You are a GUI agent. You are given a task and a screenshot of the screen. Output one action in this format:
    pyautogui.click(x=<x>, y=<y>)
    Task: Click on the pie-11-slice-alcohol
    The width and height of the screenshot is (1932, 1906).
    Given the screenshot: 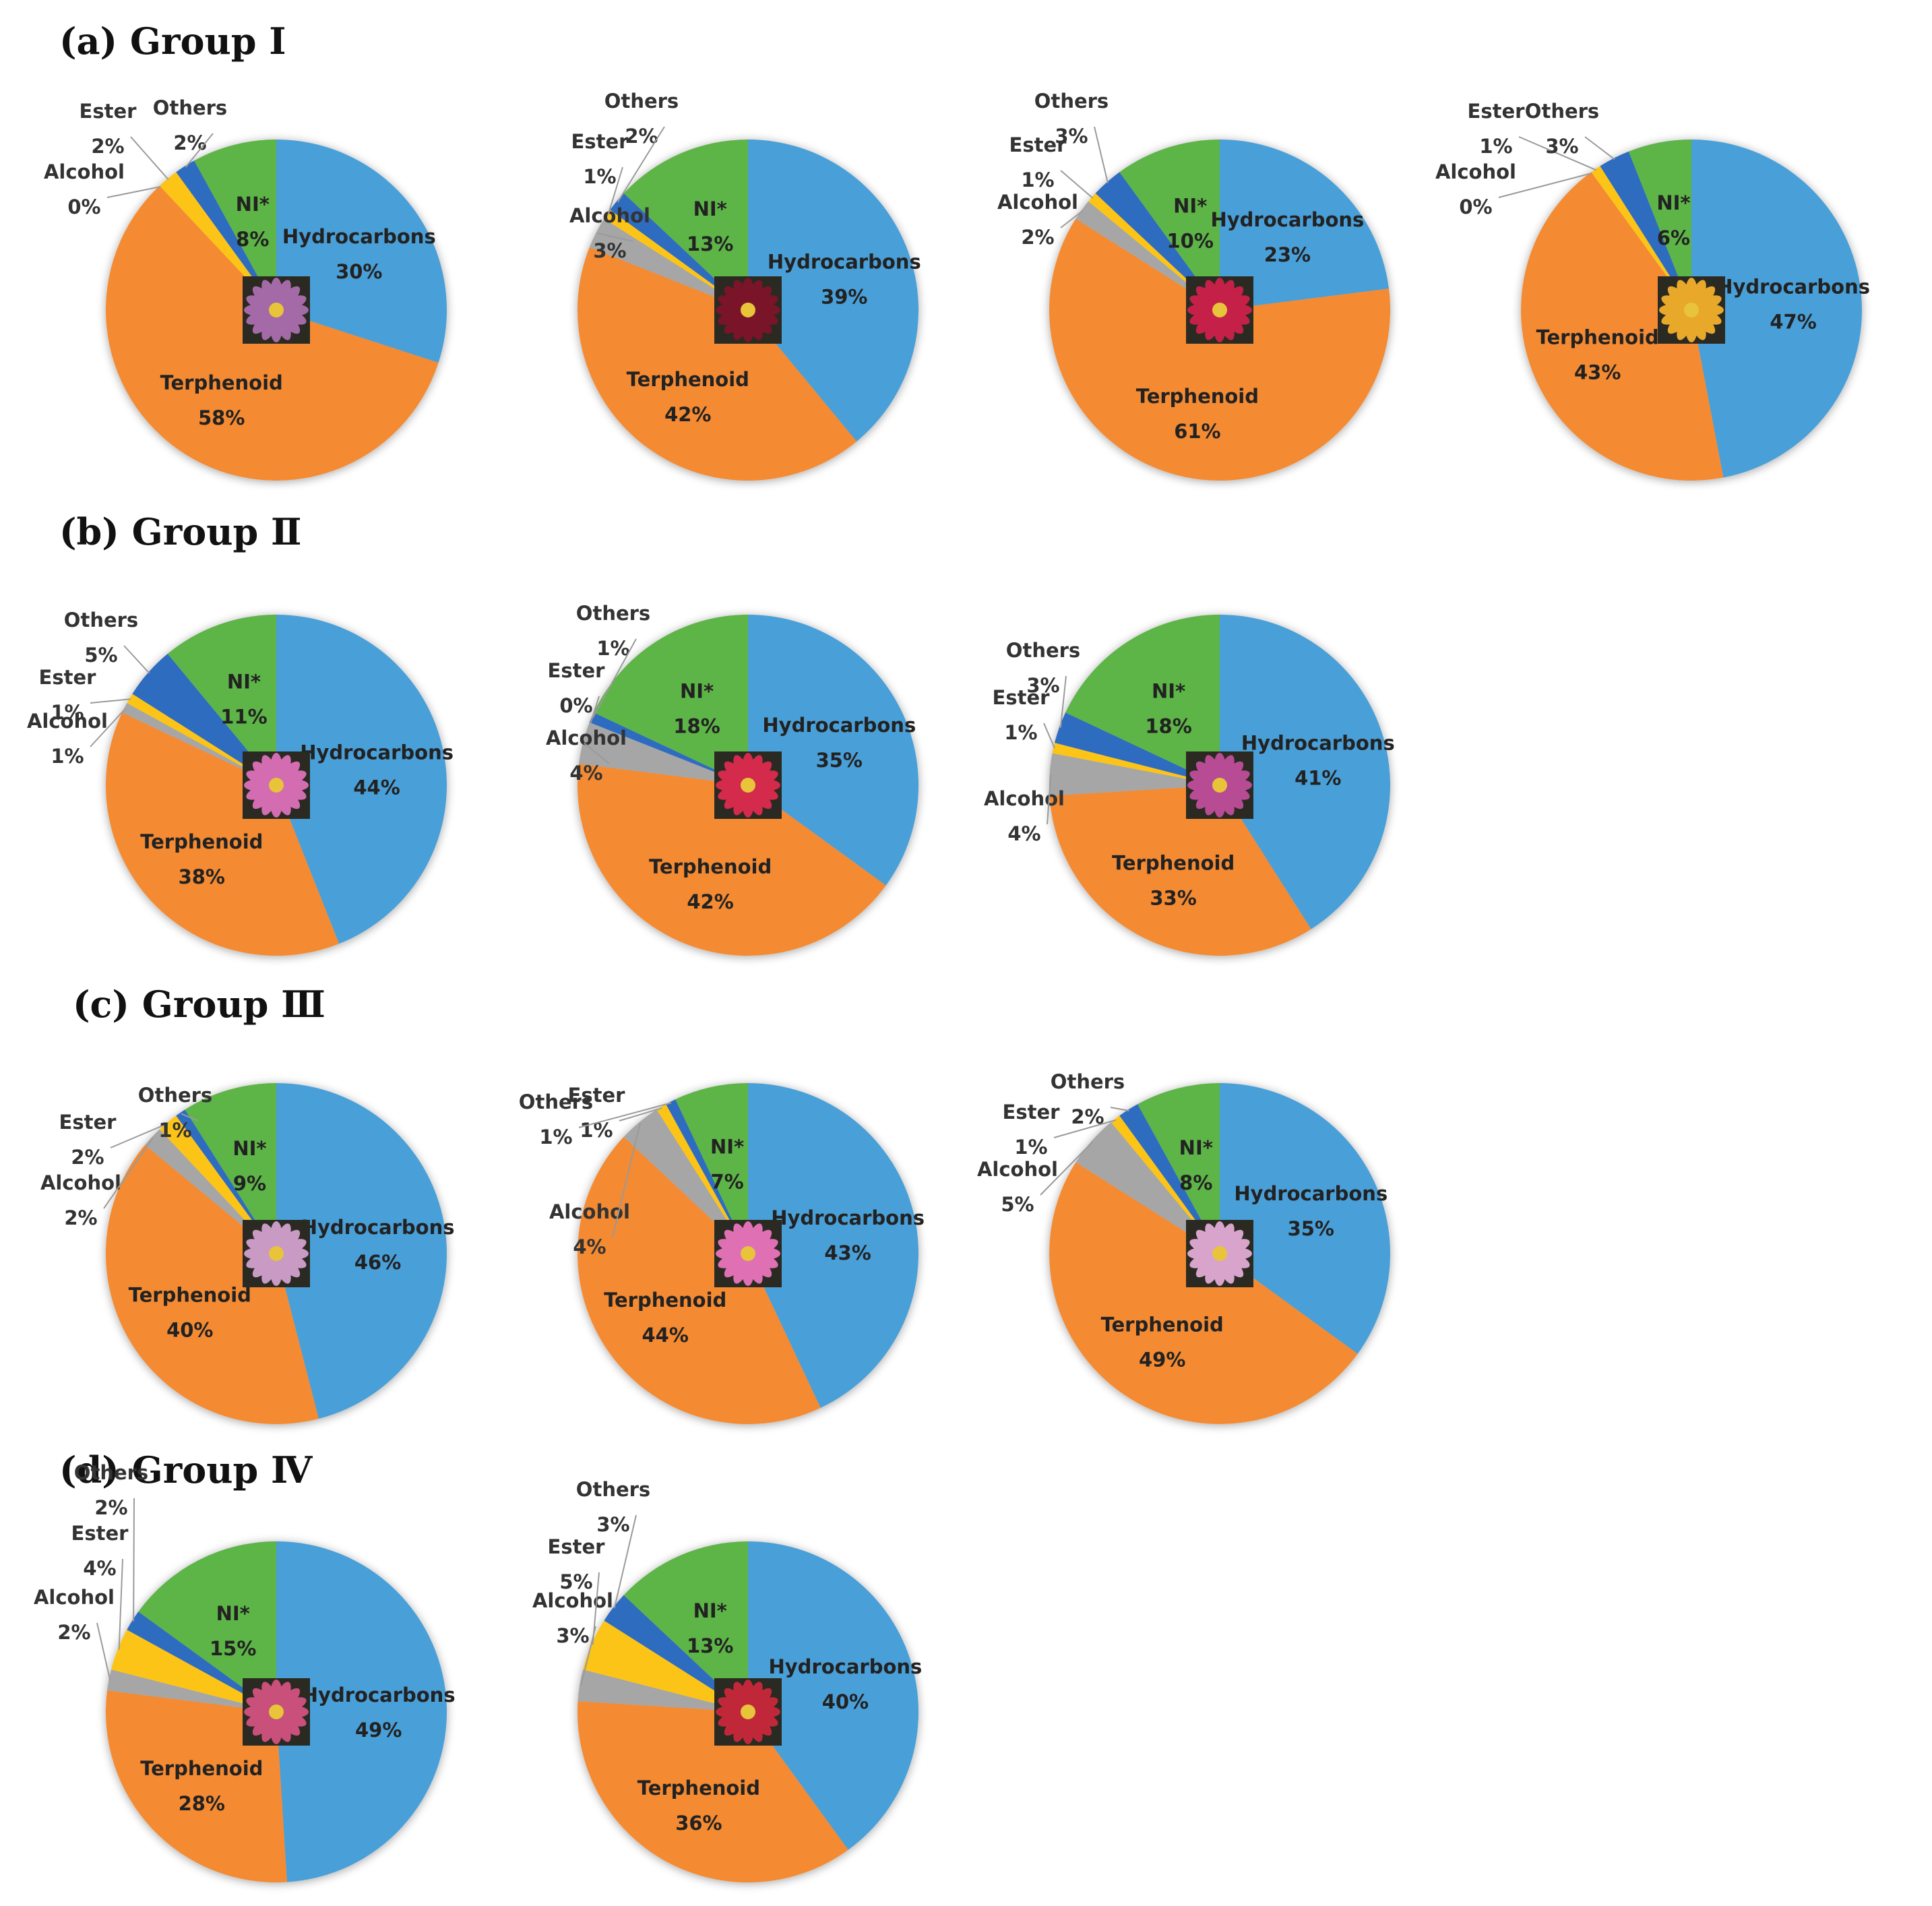 What is the action you would take?
    pyautogui.click(x=191, y=1691)
    